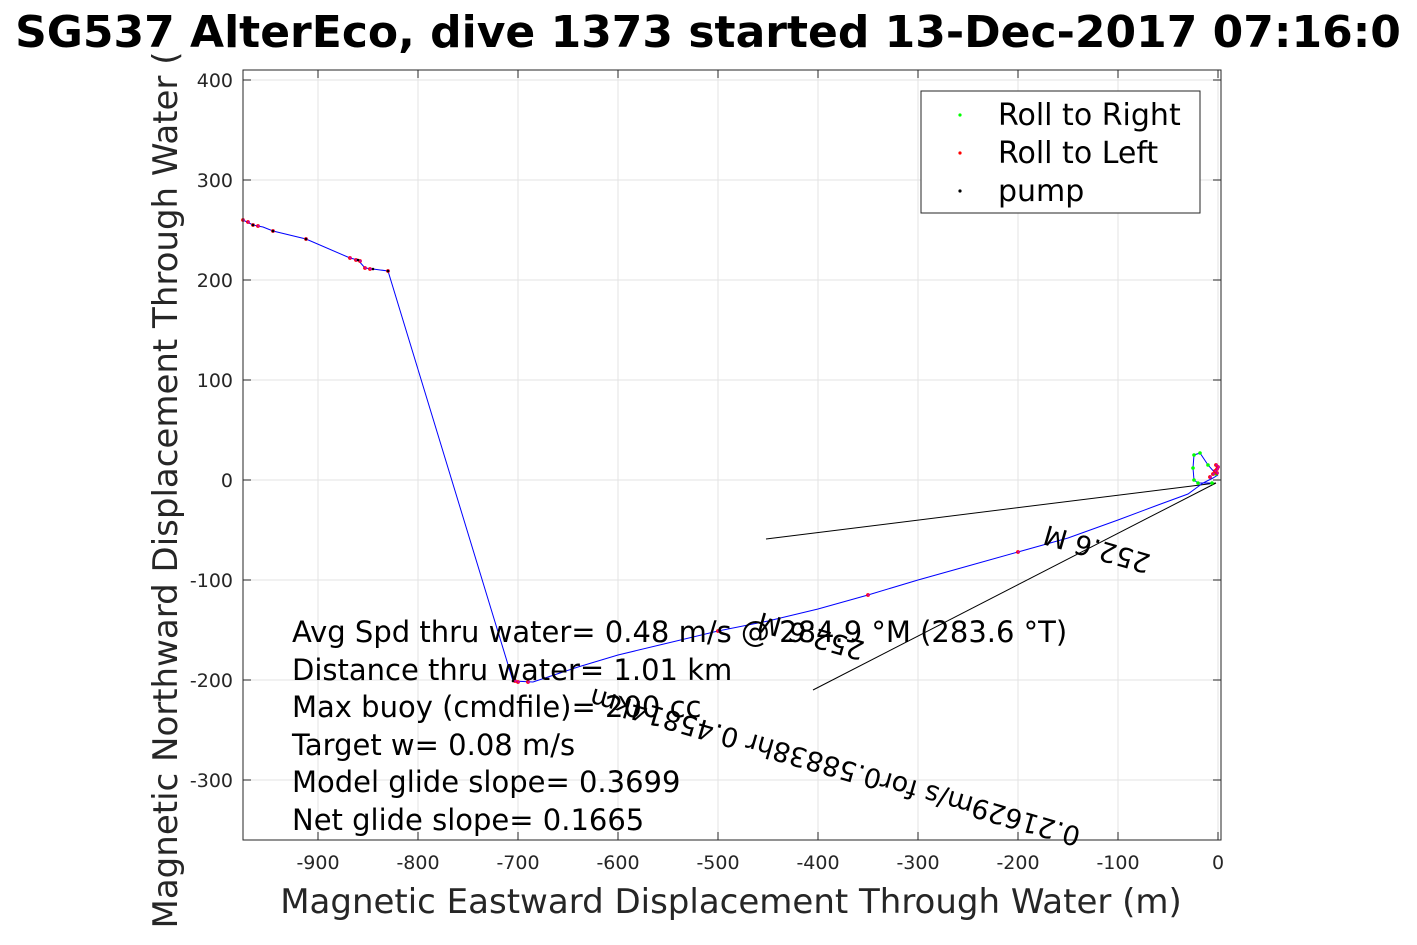  What do you see at coordinates (211, 781) in the screenshot?
I see `y-tick-label: -300` at bounding box center [211, 781].